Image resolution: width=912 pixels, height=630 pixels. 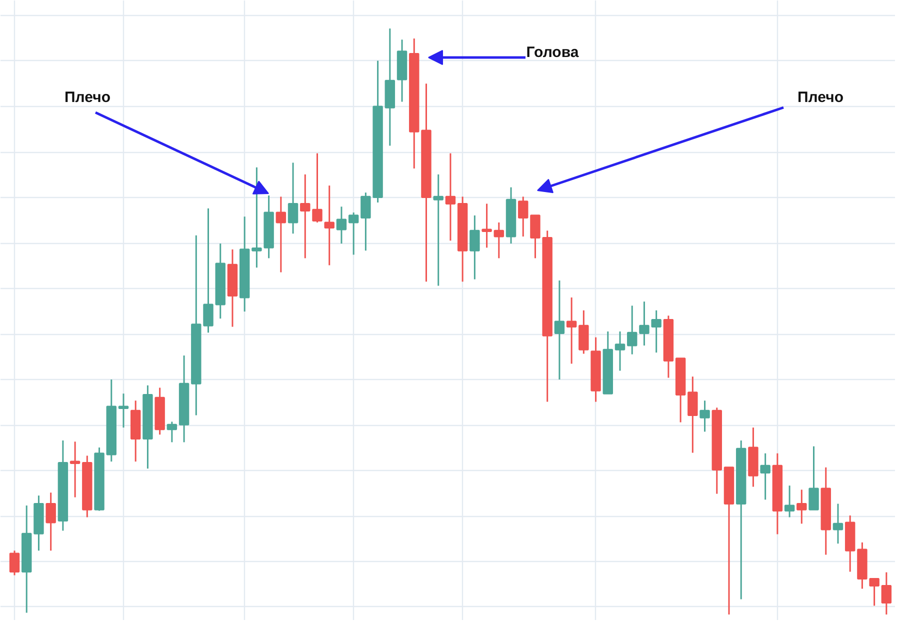 I want to click on annotation: Голова, so click(x=553, y=52).